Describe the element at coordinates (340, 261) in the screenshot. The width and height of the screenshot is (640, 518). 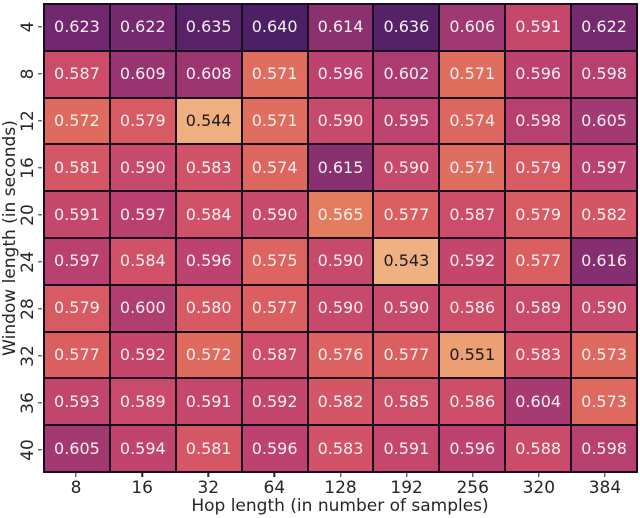
I see `heatmap-cell-r5c4: 0.590` at that location.